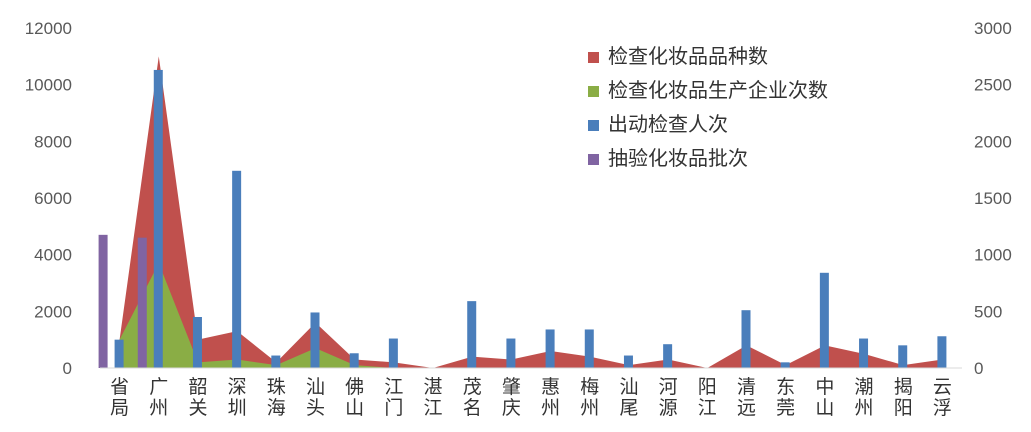 The image size is (1031, 432). I want to click on legend-label: 检查化妆品品种数, so click(688, 56).